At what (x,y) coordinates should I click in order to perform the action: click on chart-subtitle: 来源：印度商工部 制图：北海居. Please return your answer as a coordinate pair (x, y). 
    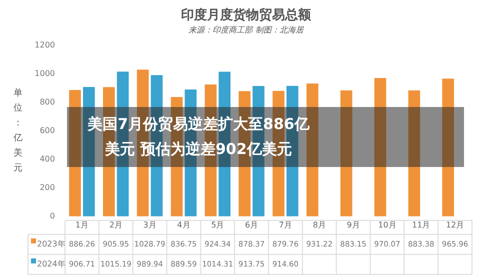
    Looking at the image, I should click on (246, 29).